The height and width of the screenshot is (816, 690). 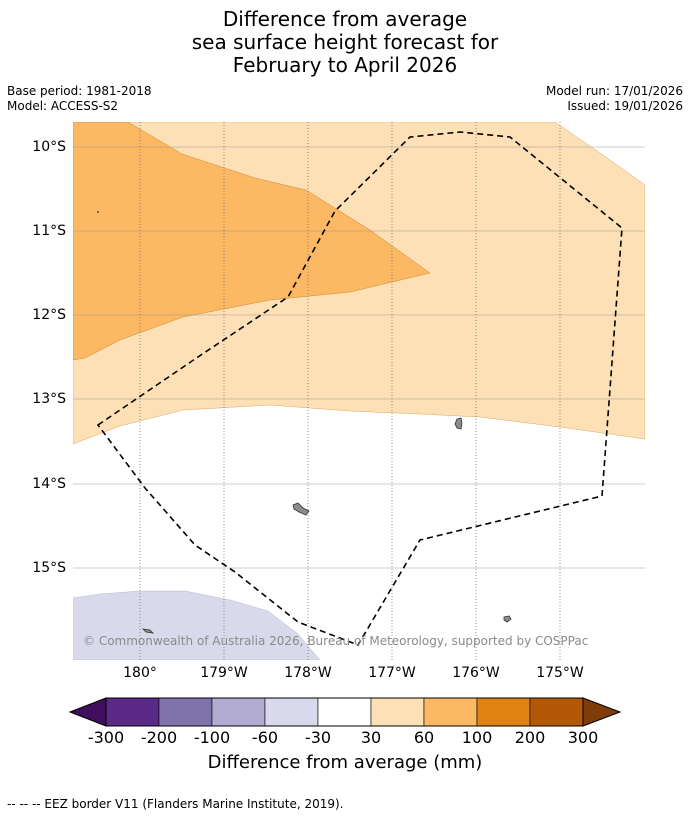 What do you see at coordinates (212, 737) in the screenshot?
I see `colorbar-label-neg100: -100` at bounding box center [212, 737].